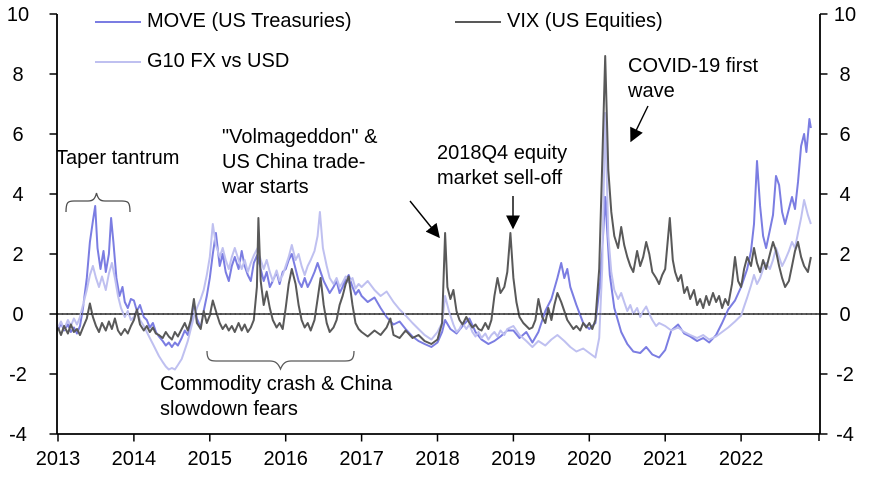  What do you see at coordinates (845, 435) in the screenshot?
I see `right-y-label--4: -4` at bounding box center [845, 435].